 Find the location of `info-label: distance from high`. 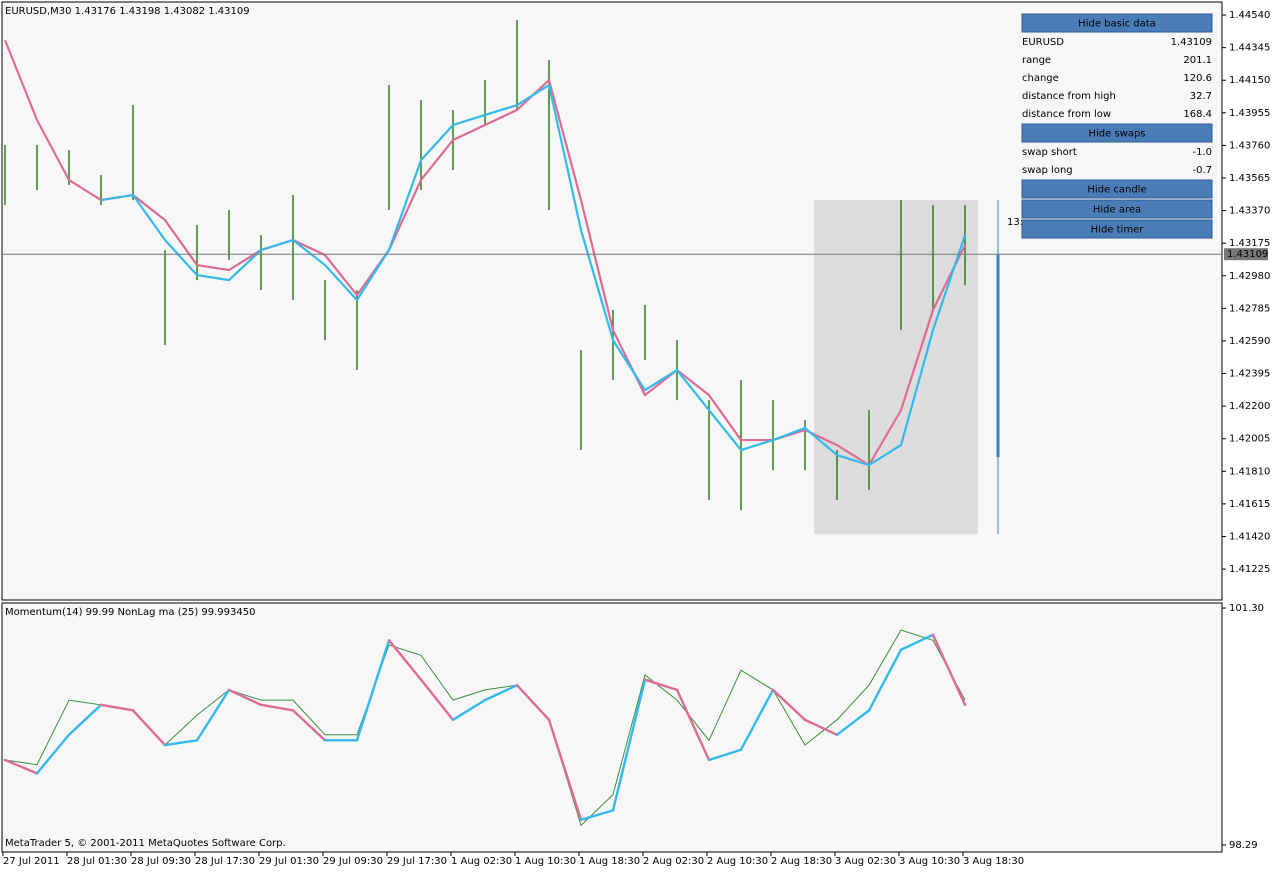

info-label: distance from high is located at coordinates (1069, 96).